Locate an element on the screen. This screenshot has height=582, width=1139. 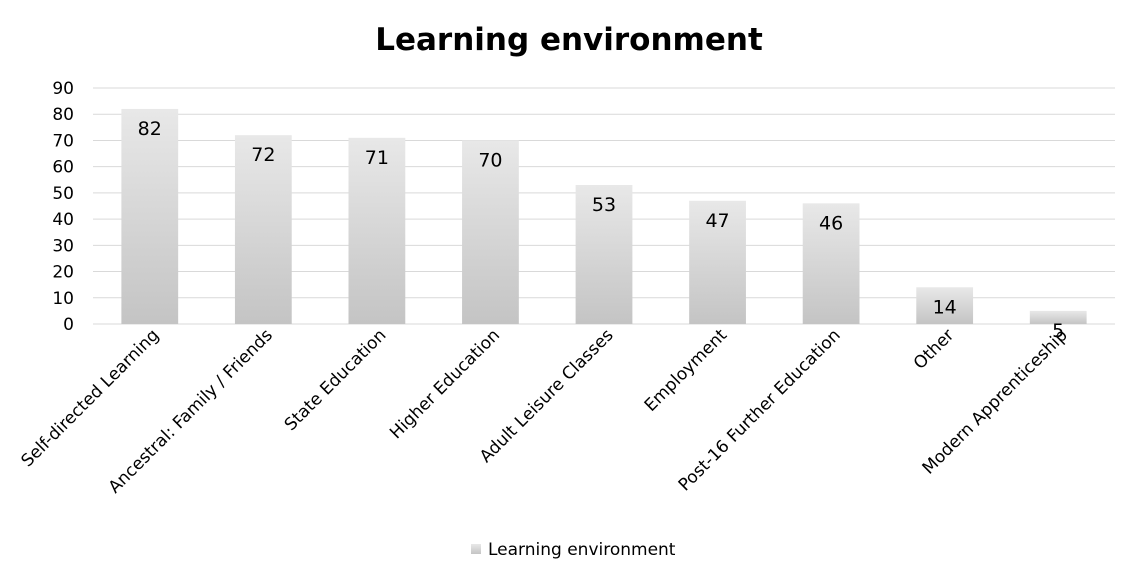
x-category-label: Adult Leisure Classes is located at coordinates (547, 396).